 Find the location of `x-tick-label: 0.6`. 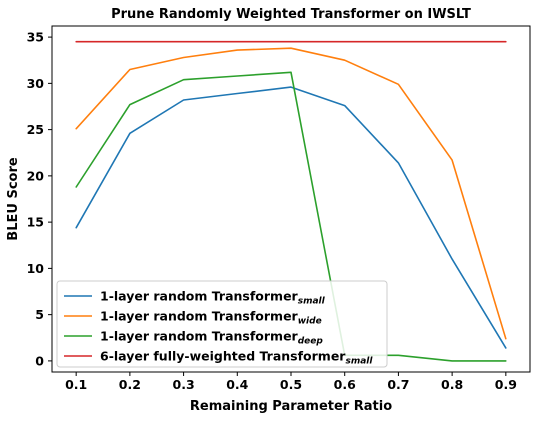

x-tick-label: 0.6 is located at coordinates (345, 384).